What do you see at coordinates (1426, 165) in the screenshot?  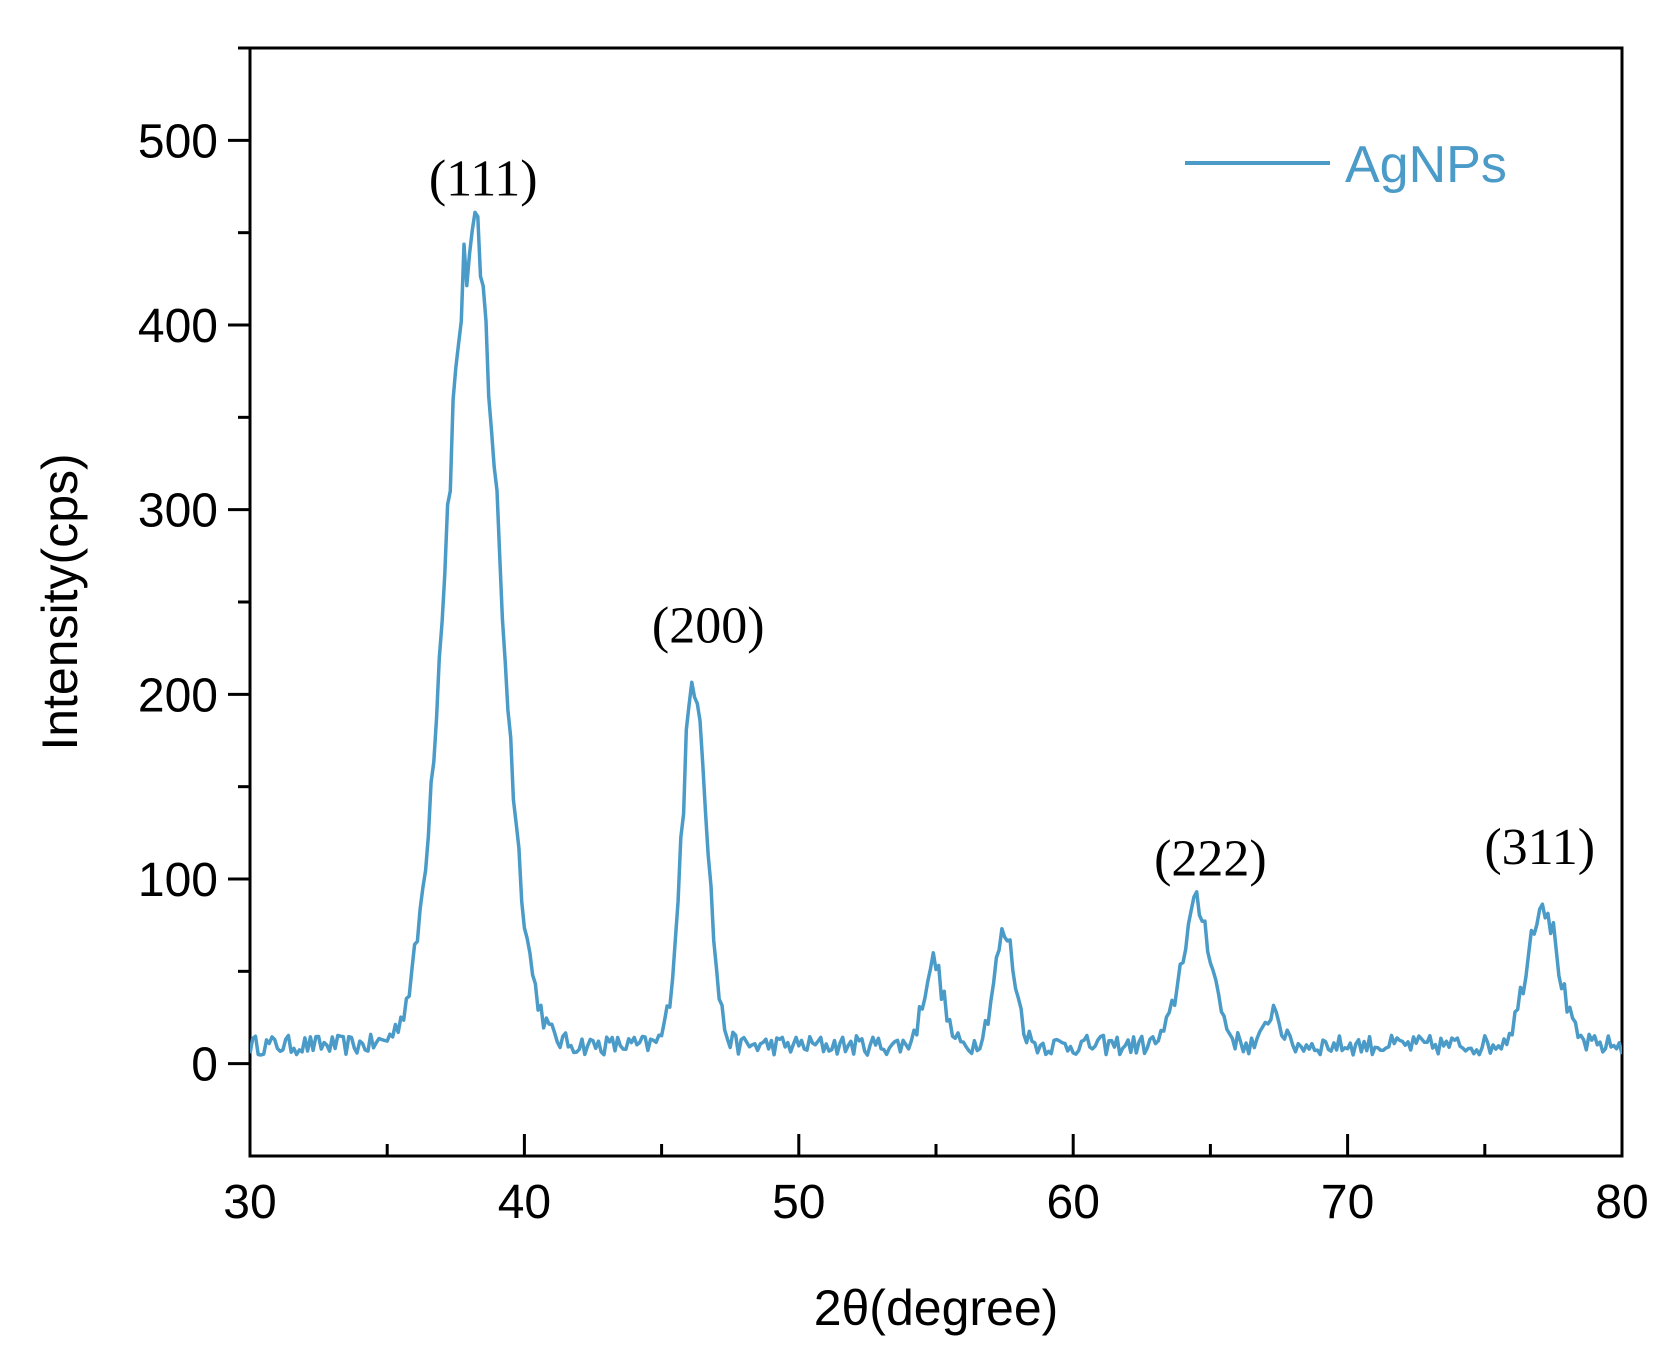 I see `legend-entry-agnps: AgNPs` at bounding box center [1426, 165].